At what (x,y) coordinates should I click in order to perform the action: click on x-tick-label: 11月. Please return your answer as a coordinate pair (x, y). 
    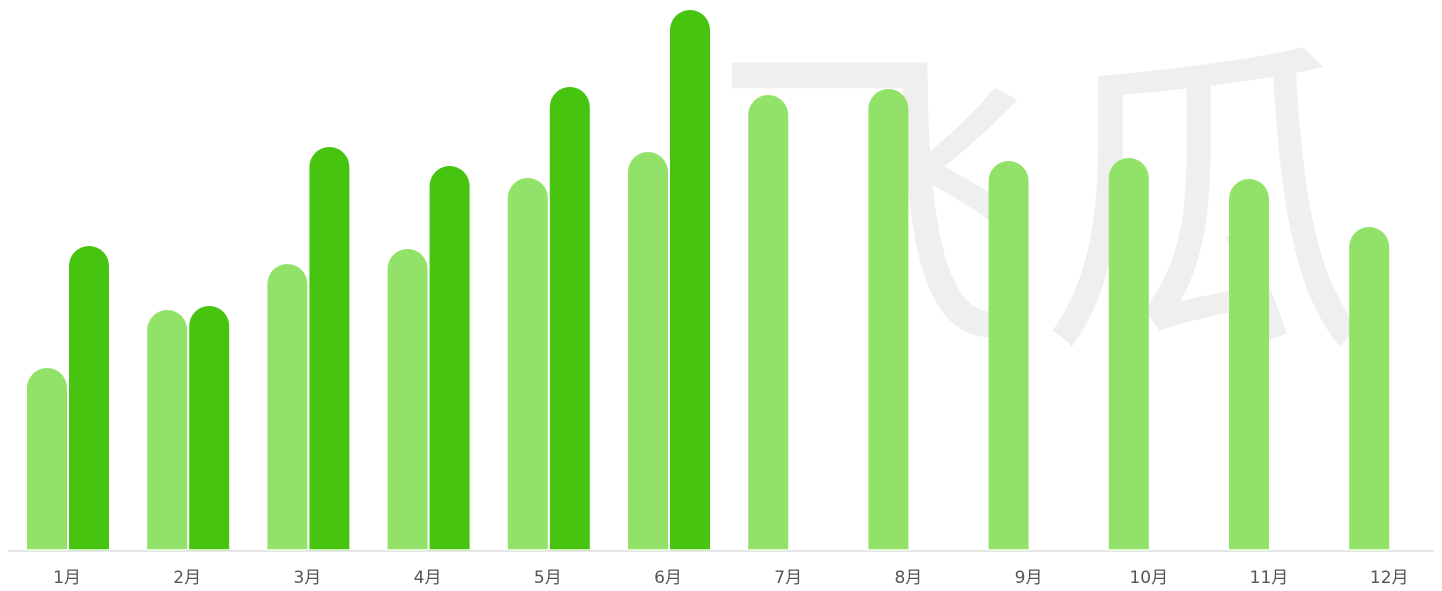
    Looking at the image, I should click on (1269, 578).